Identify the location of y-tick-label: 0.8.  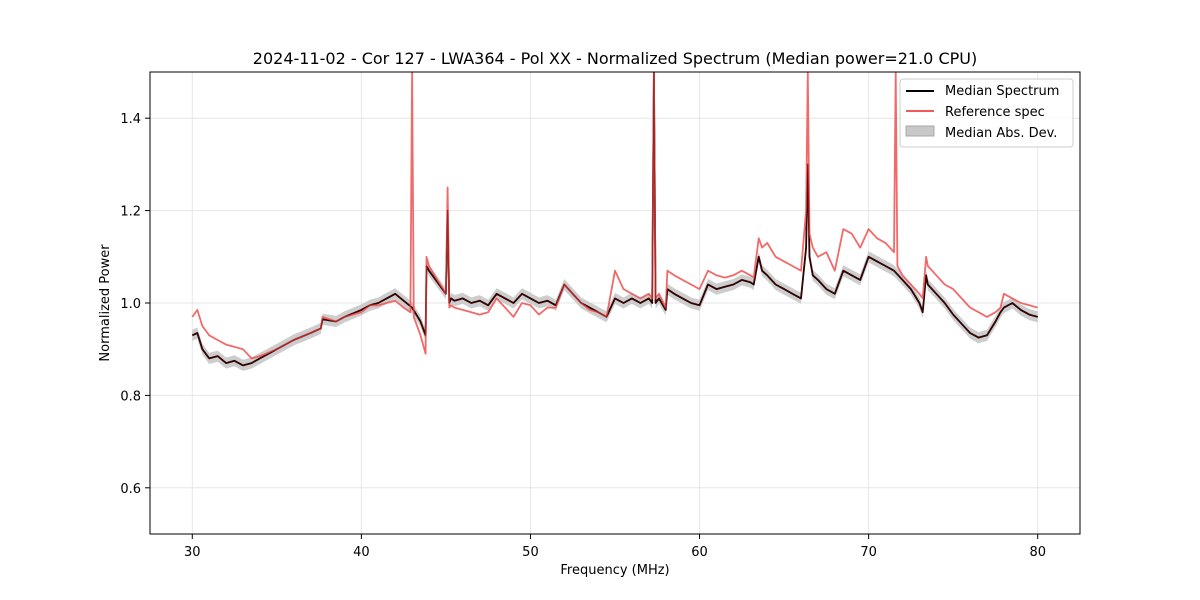
(130, 396).